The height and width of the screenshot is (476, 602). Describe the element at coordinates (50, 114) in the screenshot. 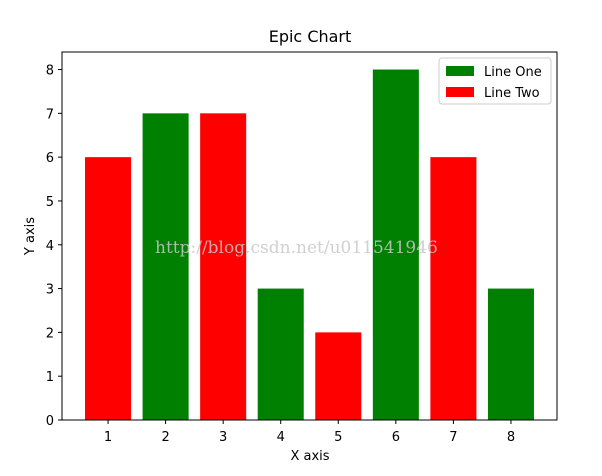

I see `y-tick-label: 7` at that location.